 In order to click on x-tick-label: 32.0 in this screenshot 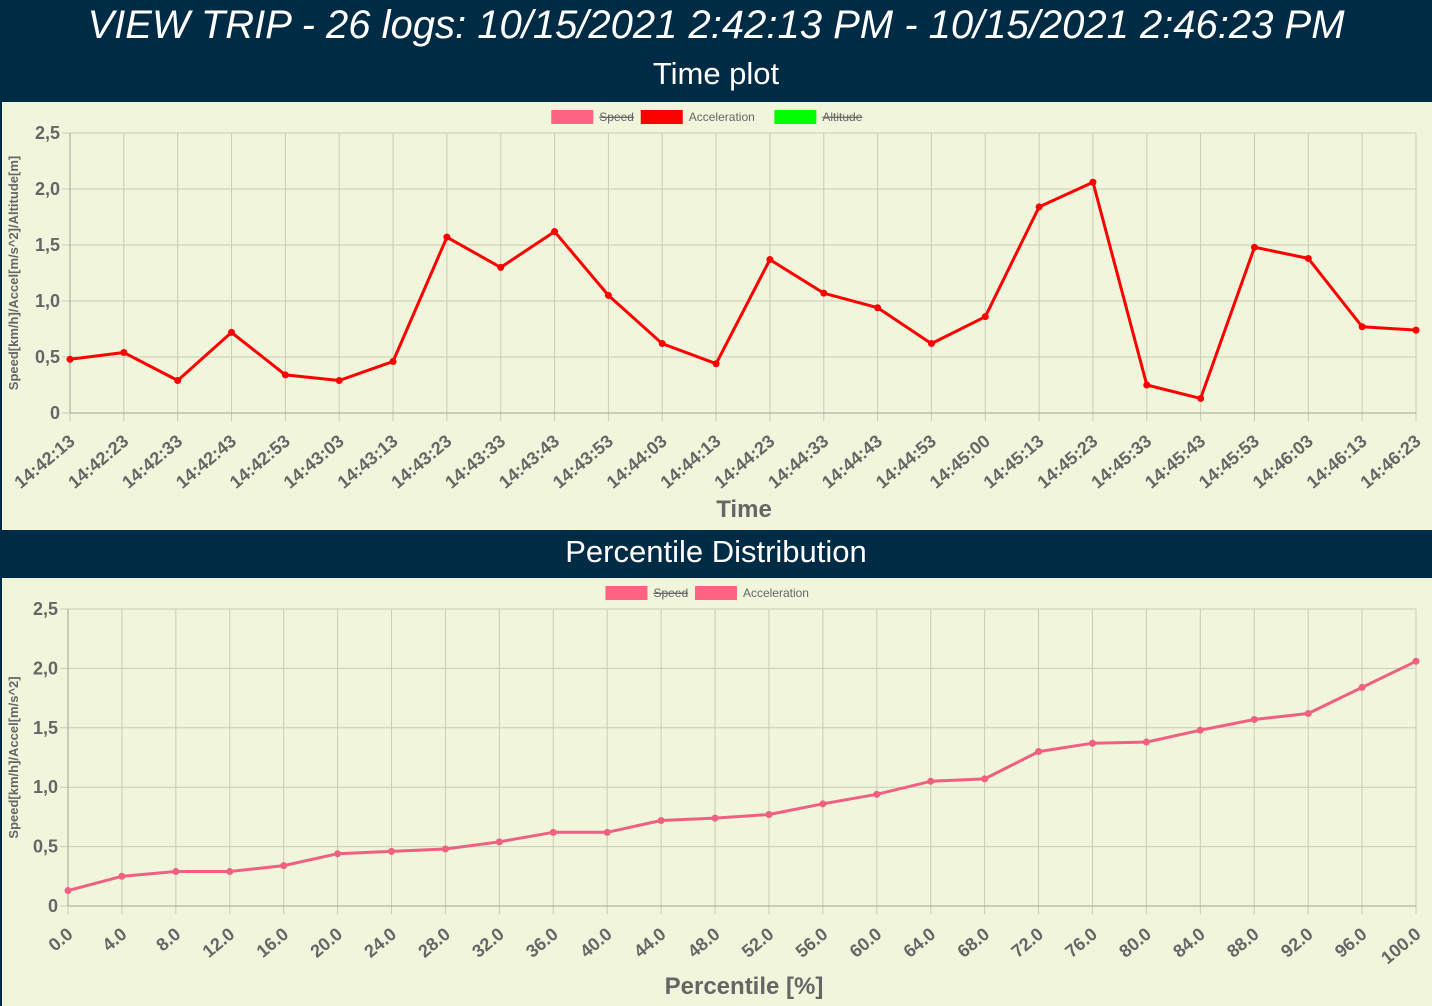, I will do `click(488, 943)`.